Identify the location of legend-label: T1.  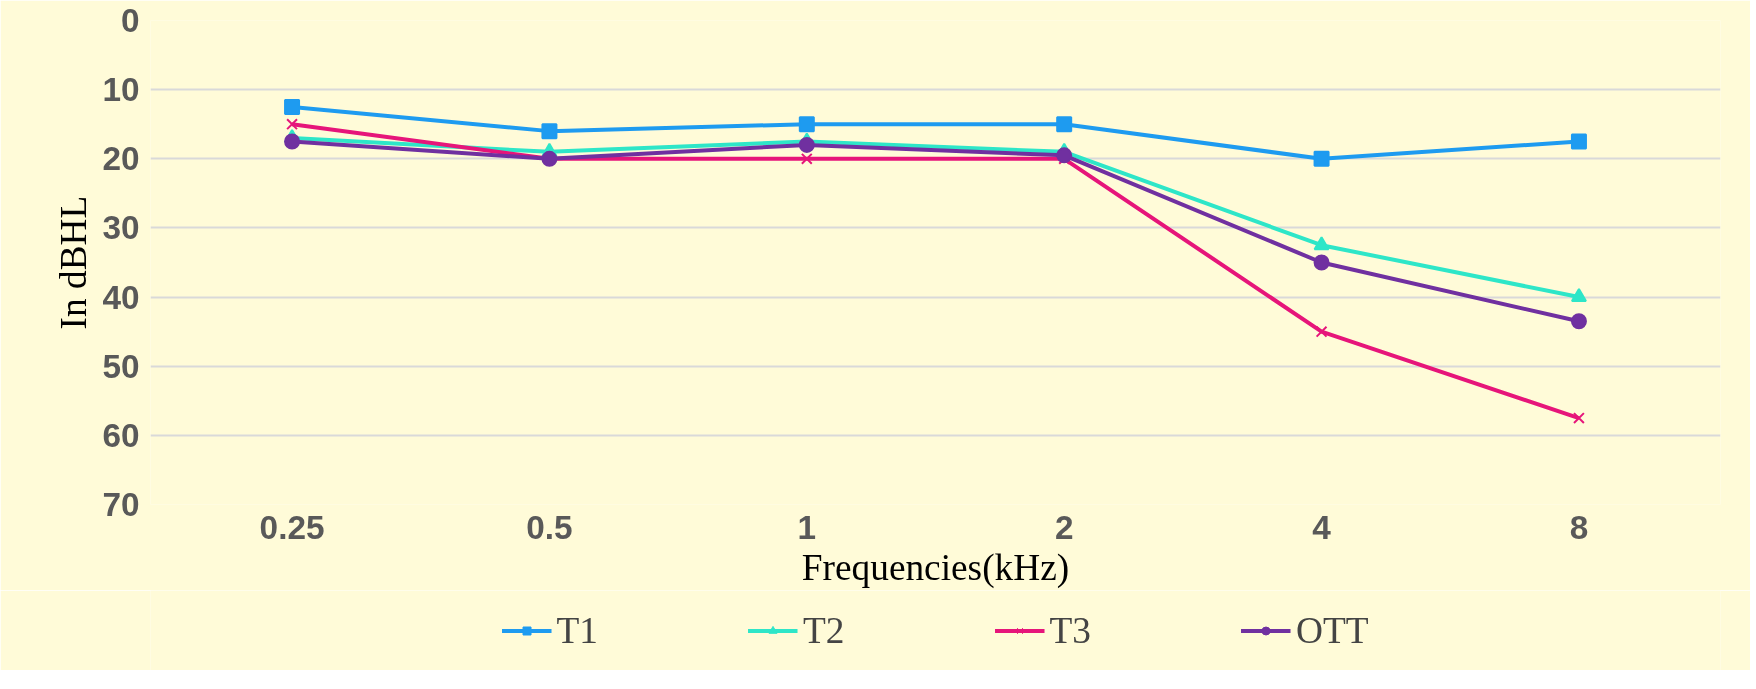
(577, 630).